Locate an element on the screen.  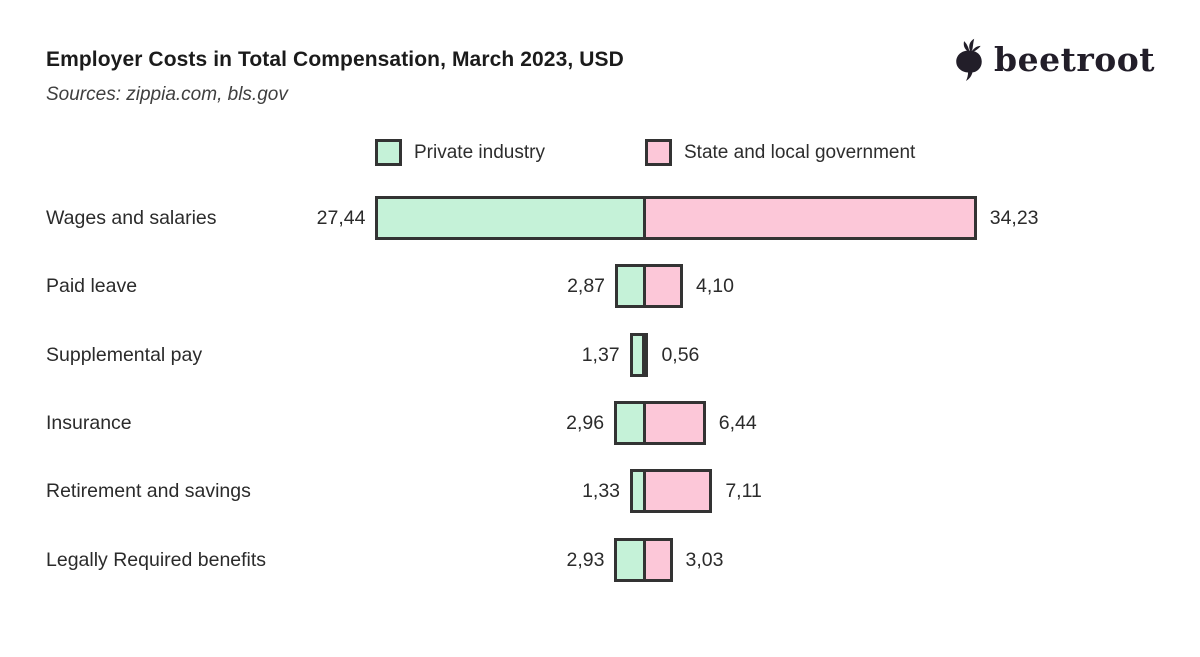
logo-wordmark: beetroot is located at coordinates (1074, 59).